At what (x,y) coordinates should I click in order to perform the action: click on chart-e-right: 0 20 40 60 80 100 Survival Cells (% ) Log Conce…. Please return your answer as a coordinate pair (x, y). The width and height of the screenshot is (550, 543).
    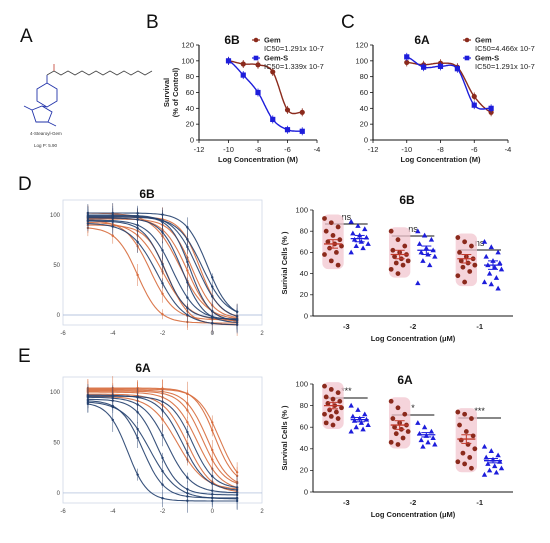
    Looking at the image, I should click on (396, 446).